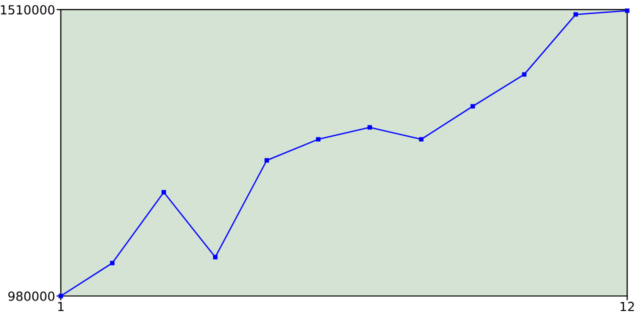  What do you see at coordinates (61, 307) in the screenshot?
I see `x-tick-label: 1` at bounding box center [61, 307].